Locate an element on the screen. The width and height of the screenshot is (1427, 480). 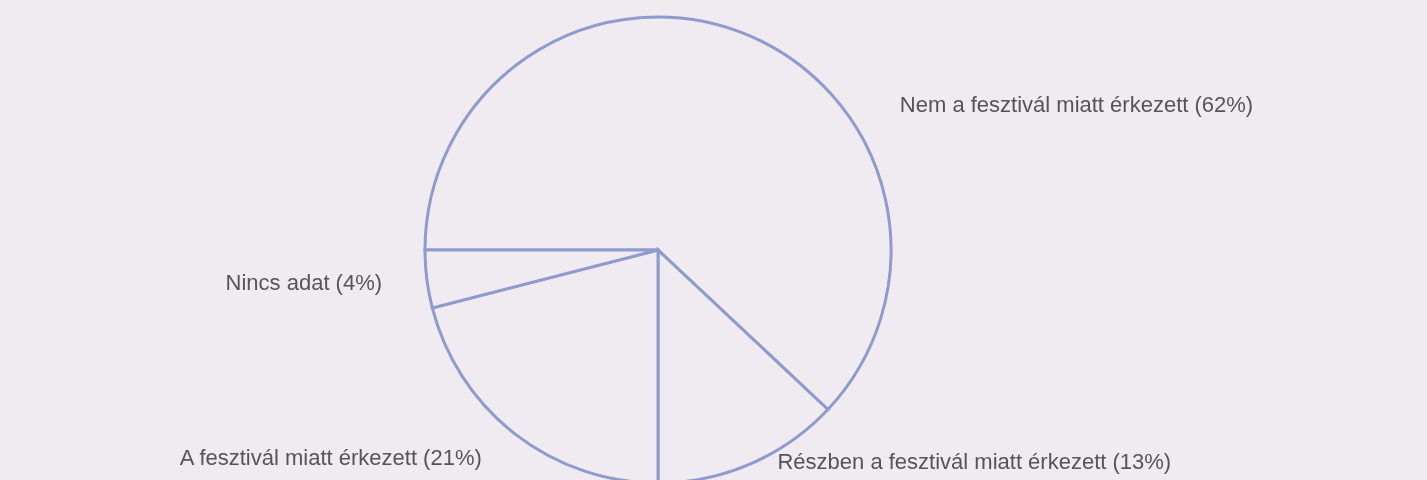
slice-label: Nincs adat (4%) is located at coordinates (304, 282).